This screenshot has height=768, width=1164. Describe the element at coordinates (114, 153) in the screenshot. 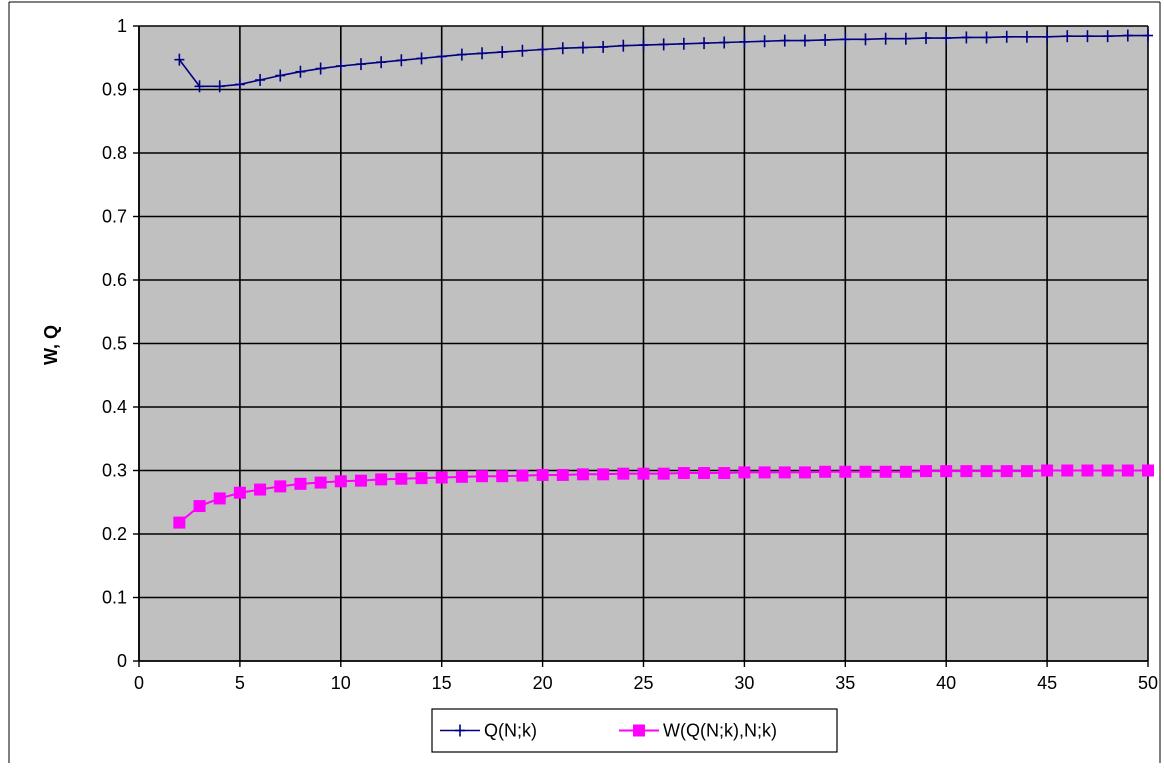

I see `y-tick-label: 0.8` at that location.